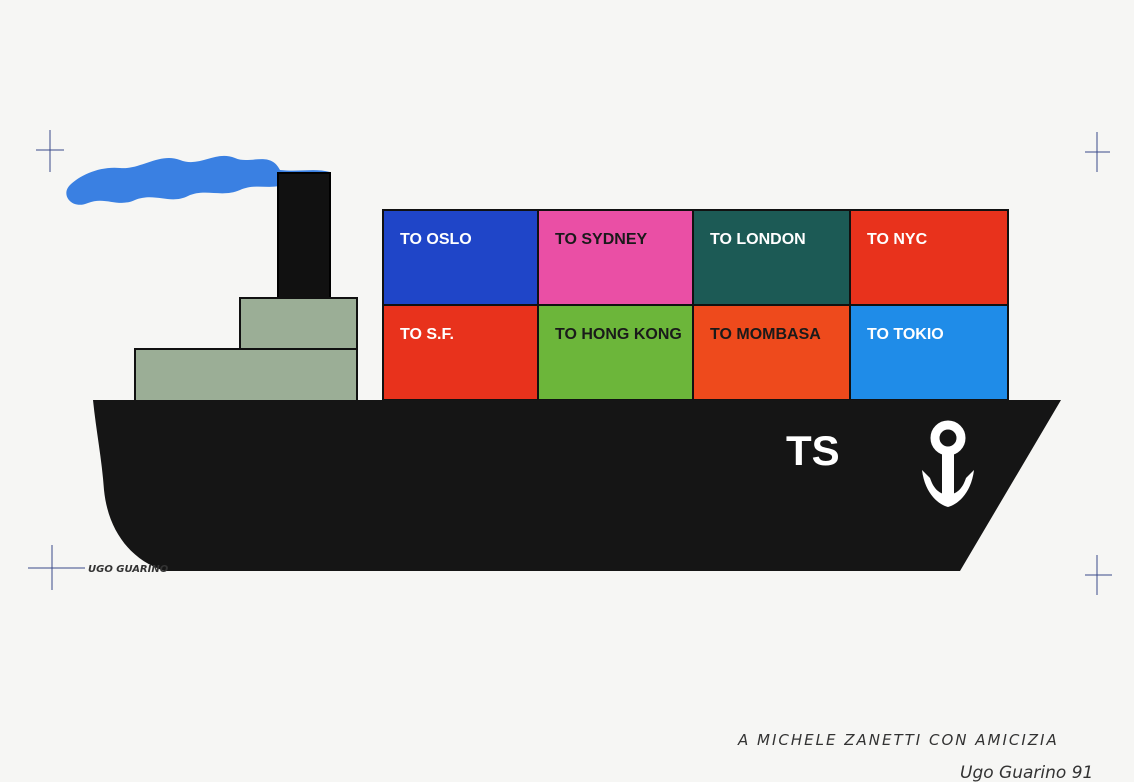  Describe the element at coordinates (948, 463) in the screenshot. I see `anchor-icon` at that location.